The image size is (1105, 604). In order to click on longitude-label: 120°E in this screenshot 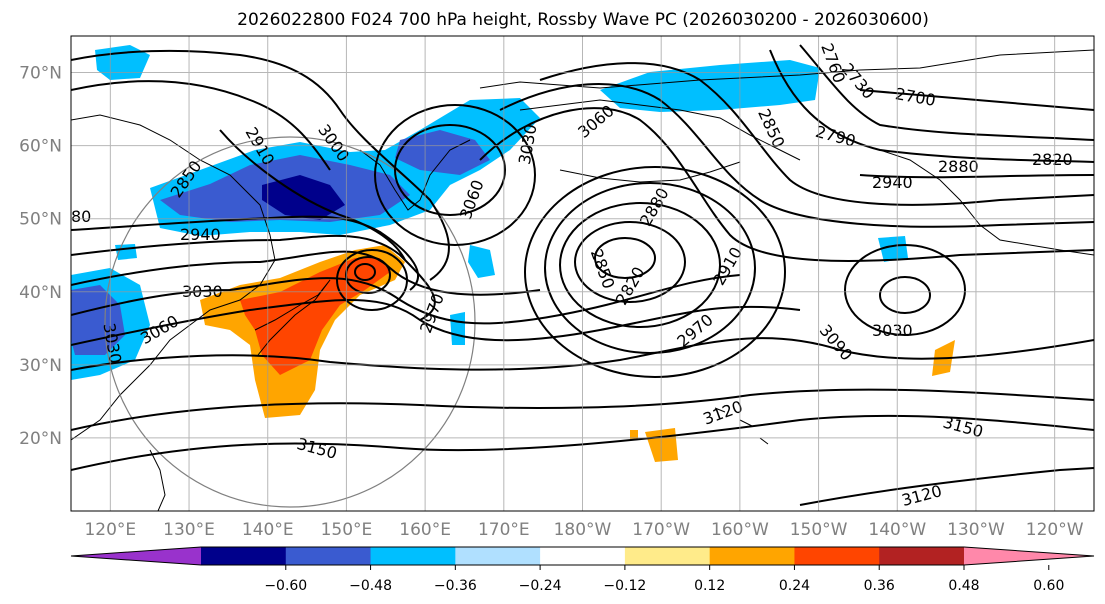, I will do `click(110, 530)`.